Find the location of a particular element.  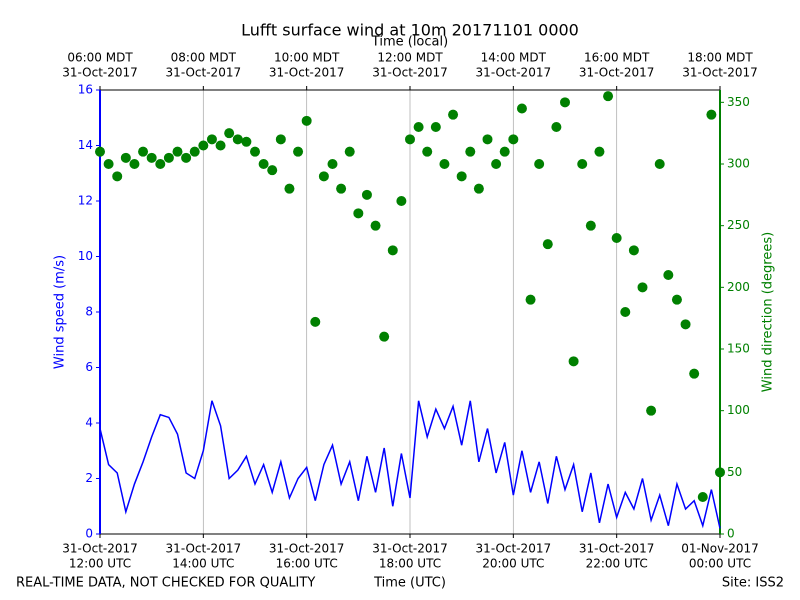

footer-right: Site: ISS2 is located at coordinates (753, 583).